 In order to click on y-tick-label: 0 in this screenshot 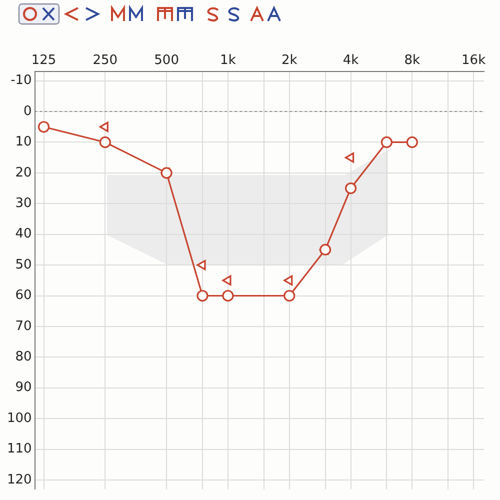, I will do `click(28, 111)`.